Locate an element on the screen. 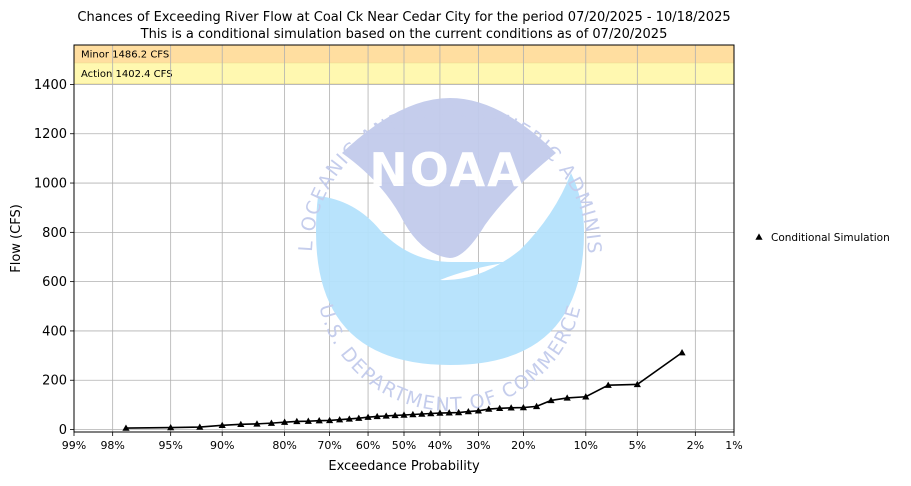 The width and height of the screenshot is (911, 486). noaa-logo-lower-half is located at coordinates (450, 269).